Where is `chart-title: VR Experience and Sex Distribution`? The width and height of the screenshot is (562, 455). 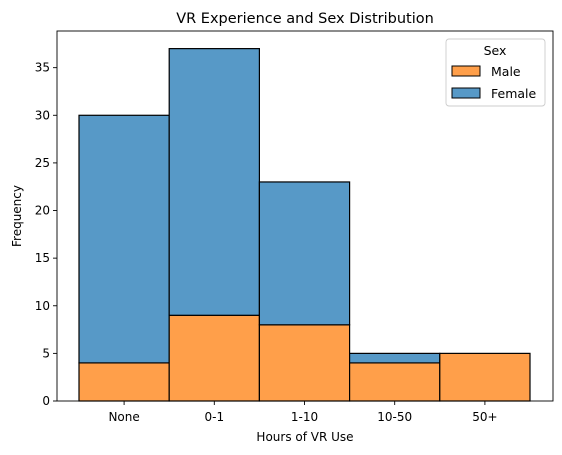 chart-title: VR Experience and Sex Distribution is located at coordinates (305, 19).